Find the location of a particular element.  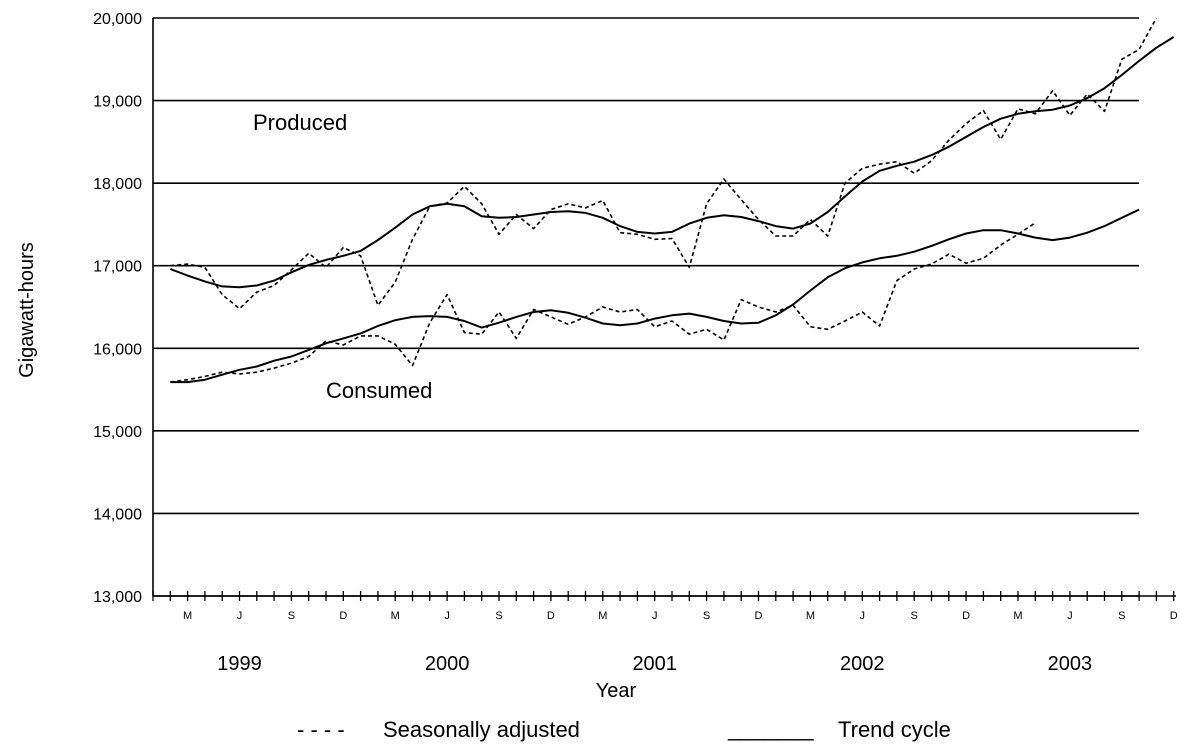

y-tick-label: 20,000 is located at coordinates (117, 19).